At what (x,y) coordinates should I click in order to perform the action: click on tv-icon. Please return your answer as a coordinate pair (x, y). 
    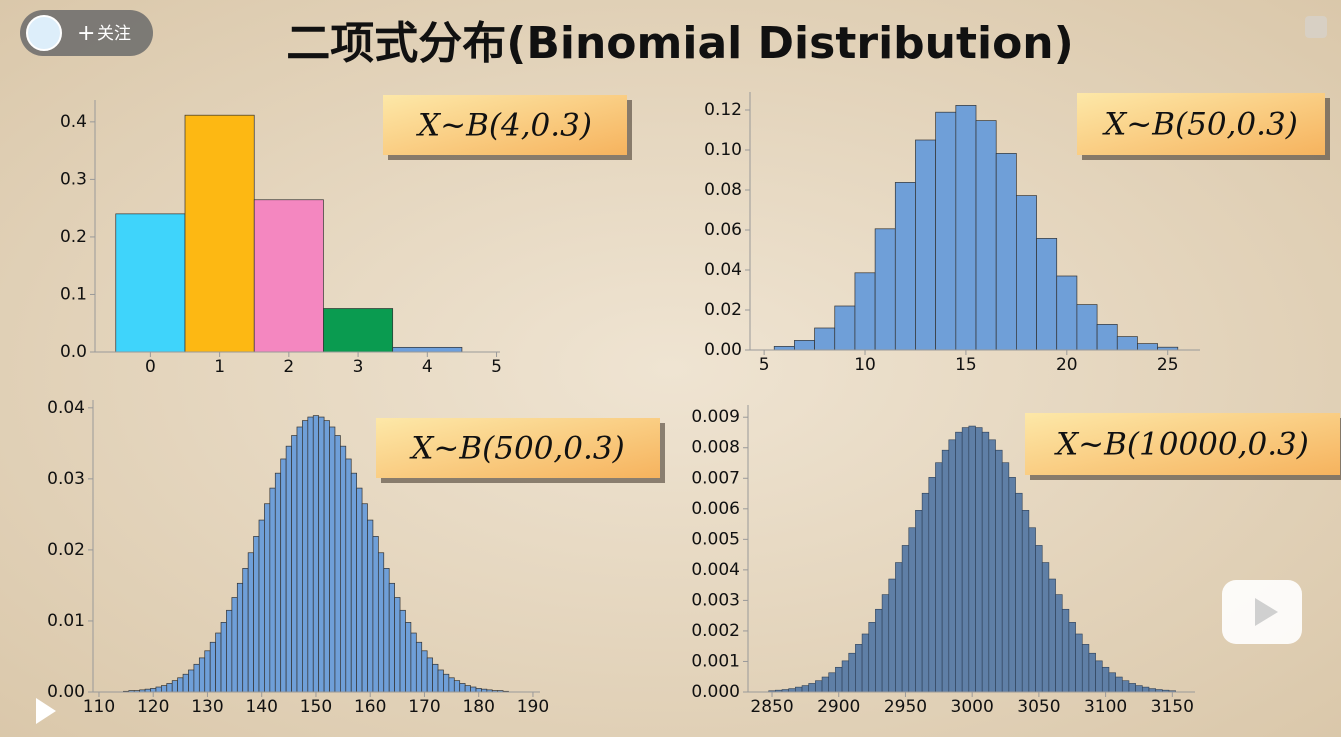
    Looking at the image, I should click on (1262, 612).